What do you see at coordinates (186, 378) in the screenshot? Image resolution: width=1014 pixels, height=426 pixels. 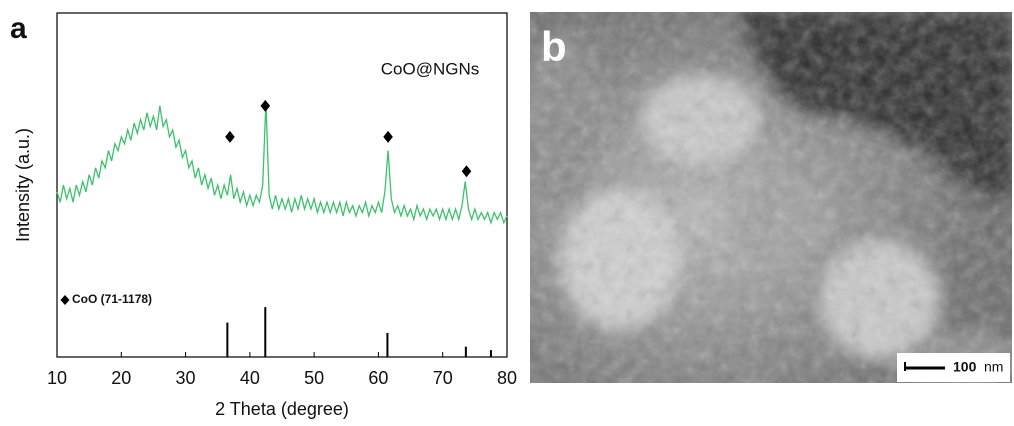 I see `x-tick-label: 30` at bounding box center [186, 378].